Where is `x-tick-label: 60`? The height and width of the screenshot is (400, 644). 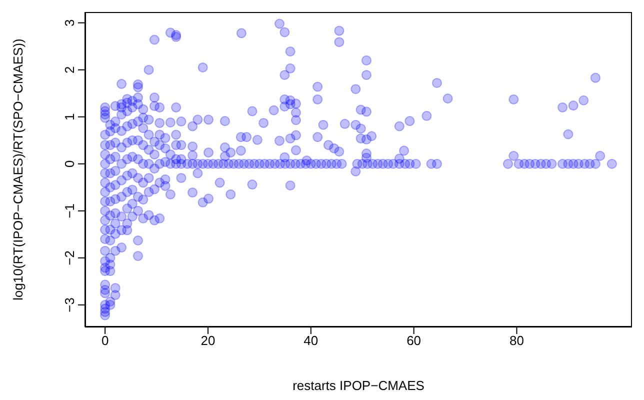
x-tick-label: 60 is located at coordinates (414, 340).